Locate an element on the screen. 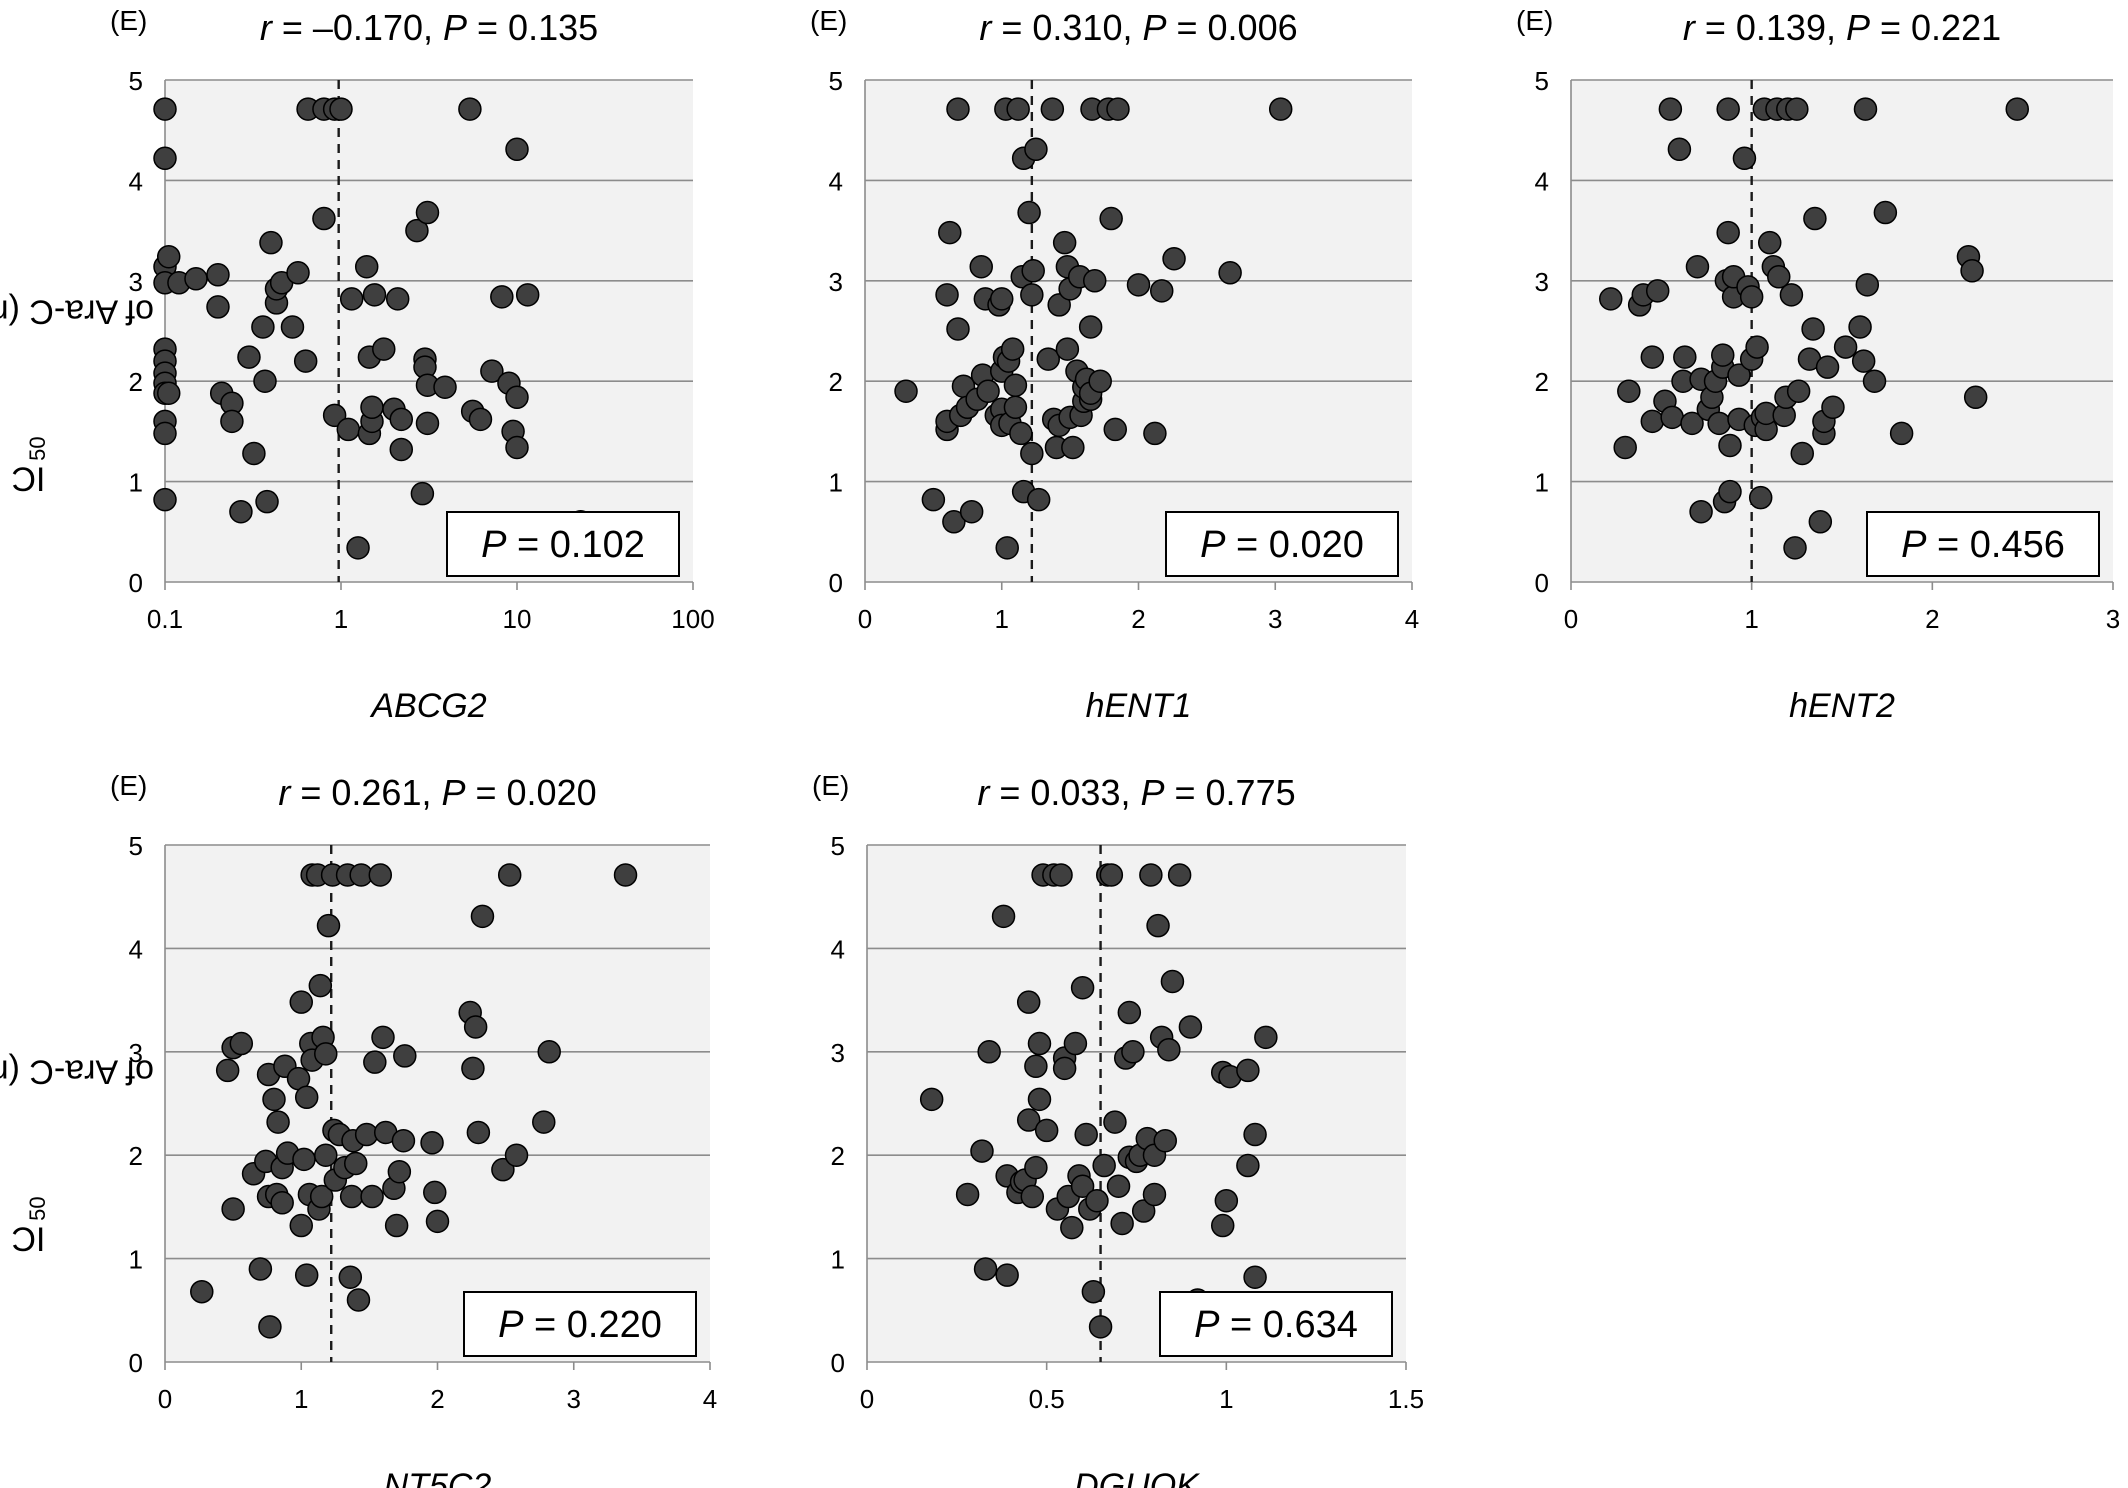 This screenshot has height=1488, width=2128. plot-area is located at coordinates (437, 1103).